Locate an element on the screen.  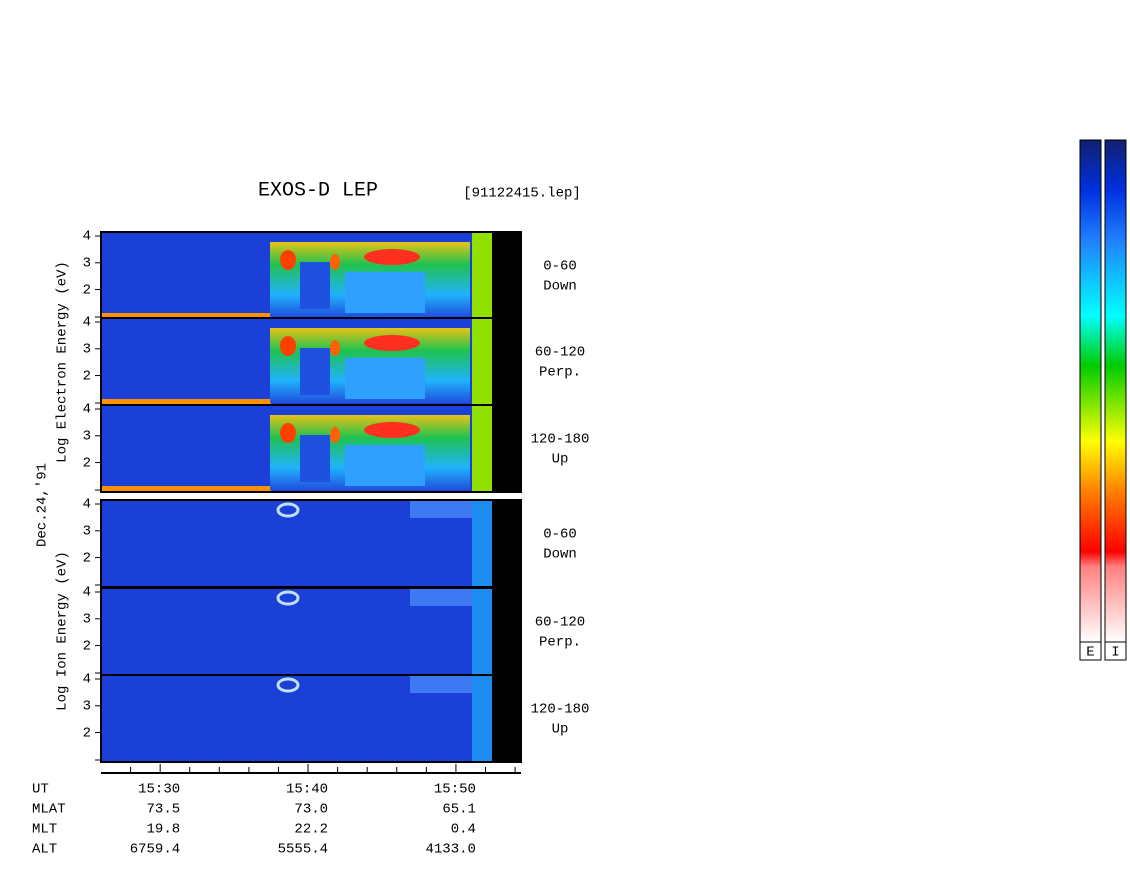
x-tick-label: 15:30 is located at coordinates (159, 790).